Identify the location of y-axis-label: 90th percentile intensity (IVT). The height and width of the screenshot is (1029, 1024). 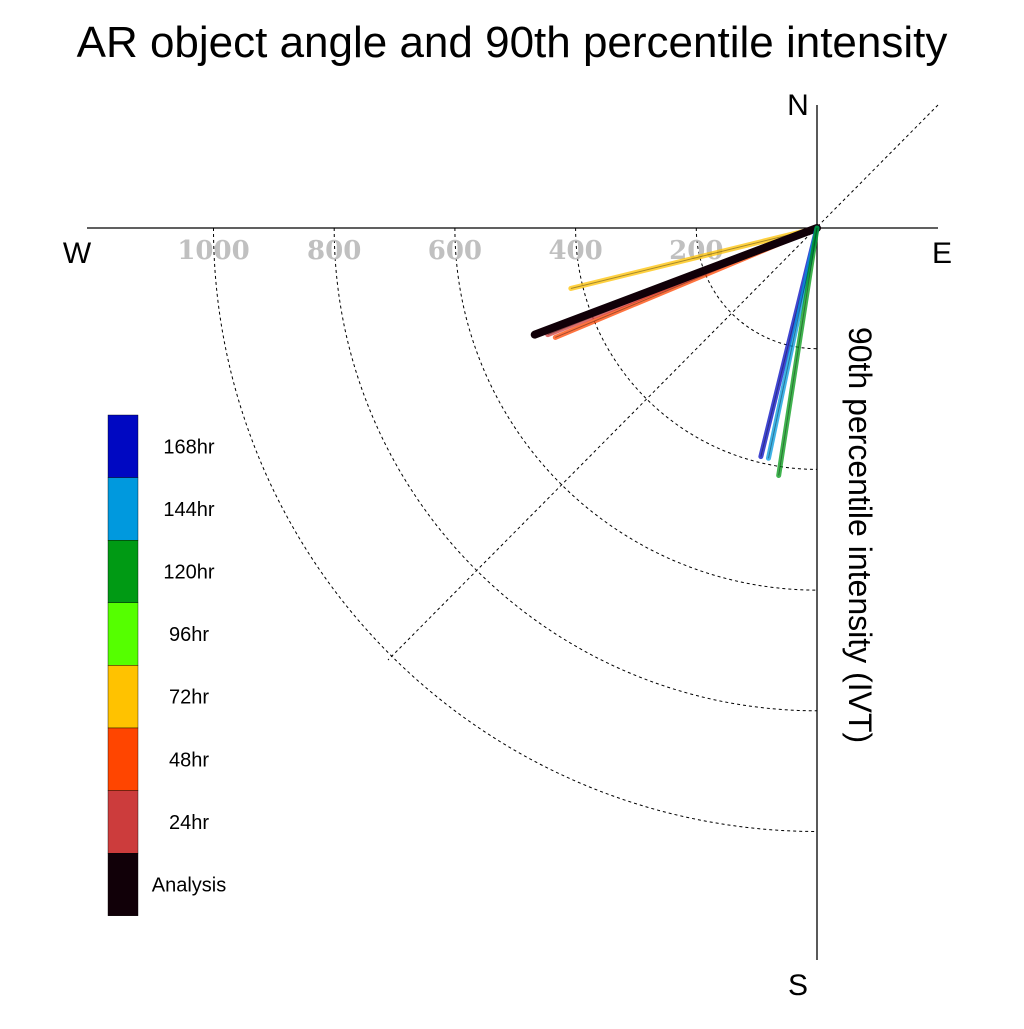
(860, 535).